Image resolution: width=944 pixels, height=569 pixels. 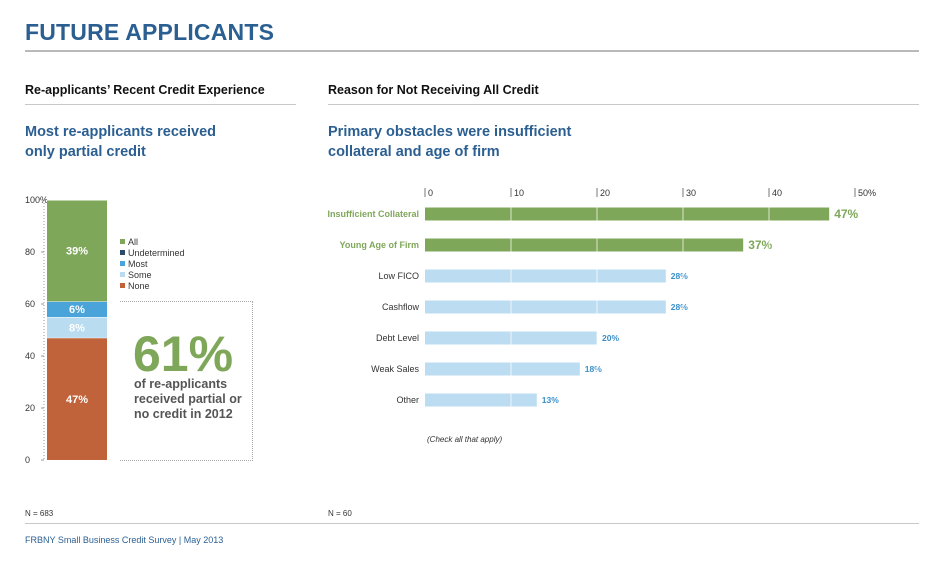 What do you see at coordinates (183, 354) in the screenshot?
I see `callout-value: 61%` at bounding box center [183, 354].